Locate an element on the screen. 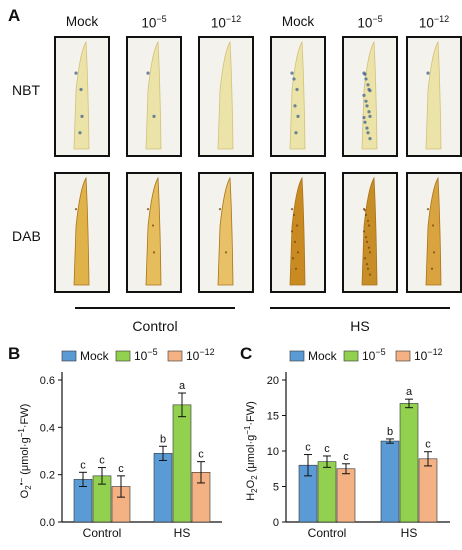 This screenshot has width=462, height=550. control-group-label: Control is located at coordinates (155, 326).